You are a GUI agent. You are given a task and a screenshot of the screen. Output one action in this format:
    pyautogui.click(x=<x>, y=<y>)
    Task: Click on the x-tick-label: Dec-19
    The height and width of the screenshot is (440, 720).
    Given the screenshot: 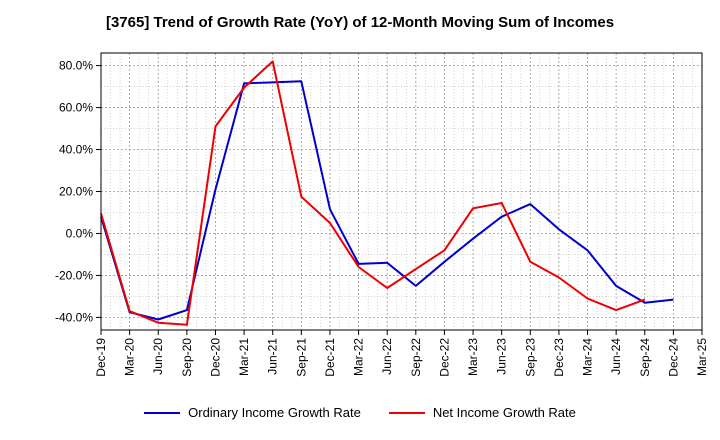 What is the action you would take?
    pyautogui.click(x=101, y=357)
    